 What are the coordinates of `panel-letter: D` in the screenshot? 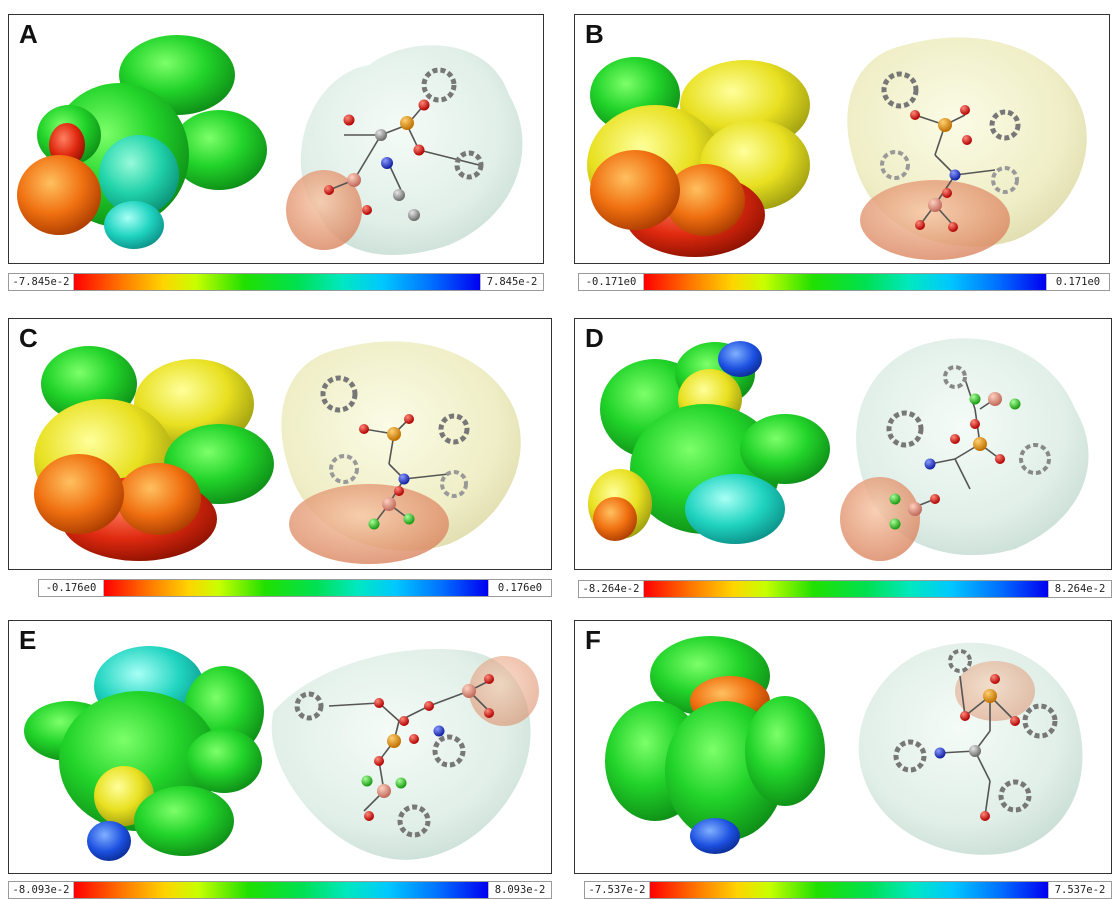 It's located at (594, 338).